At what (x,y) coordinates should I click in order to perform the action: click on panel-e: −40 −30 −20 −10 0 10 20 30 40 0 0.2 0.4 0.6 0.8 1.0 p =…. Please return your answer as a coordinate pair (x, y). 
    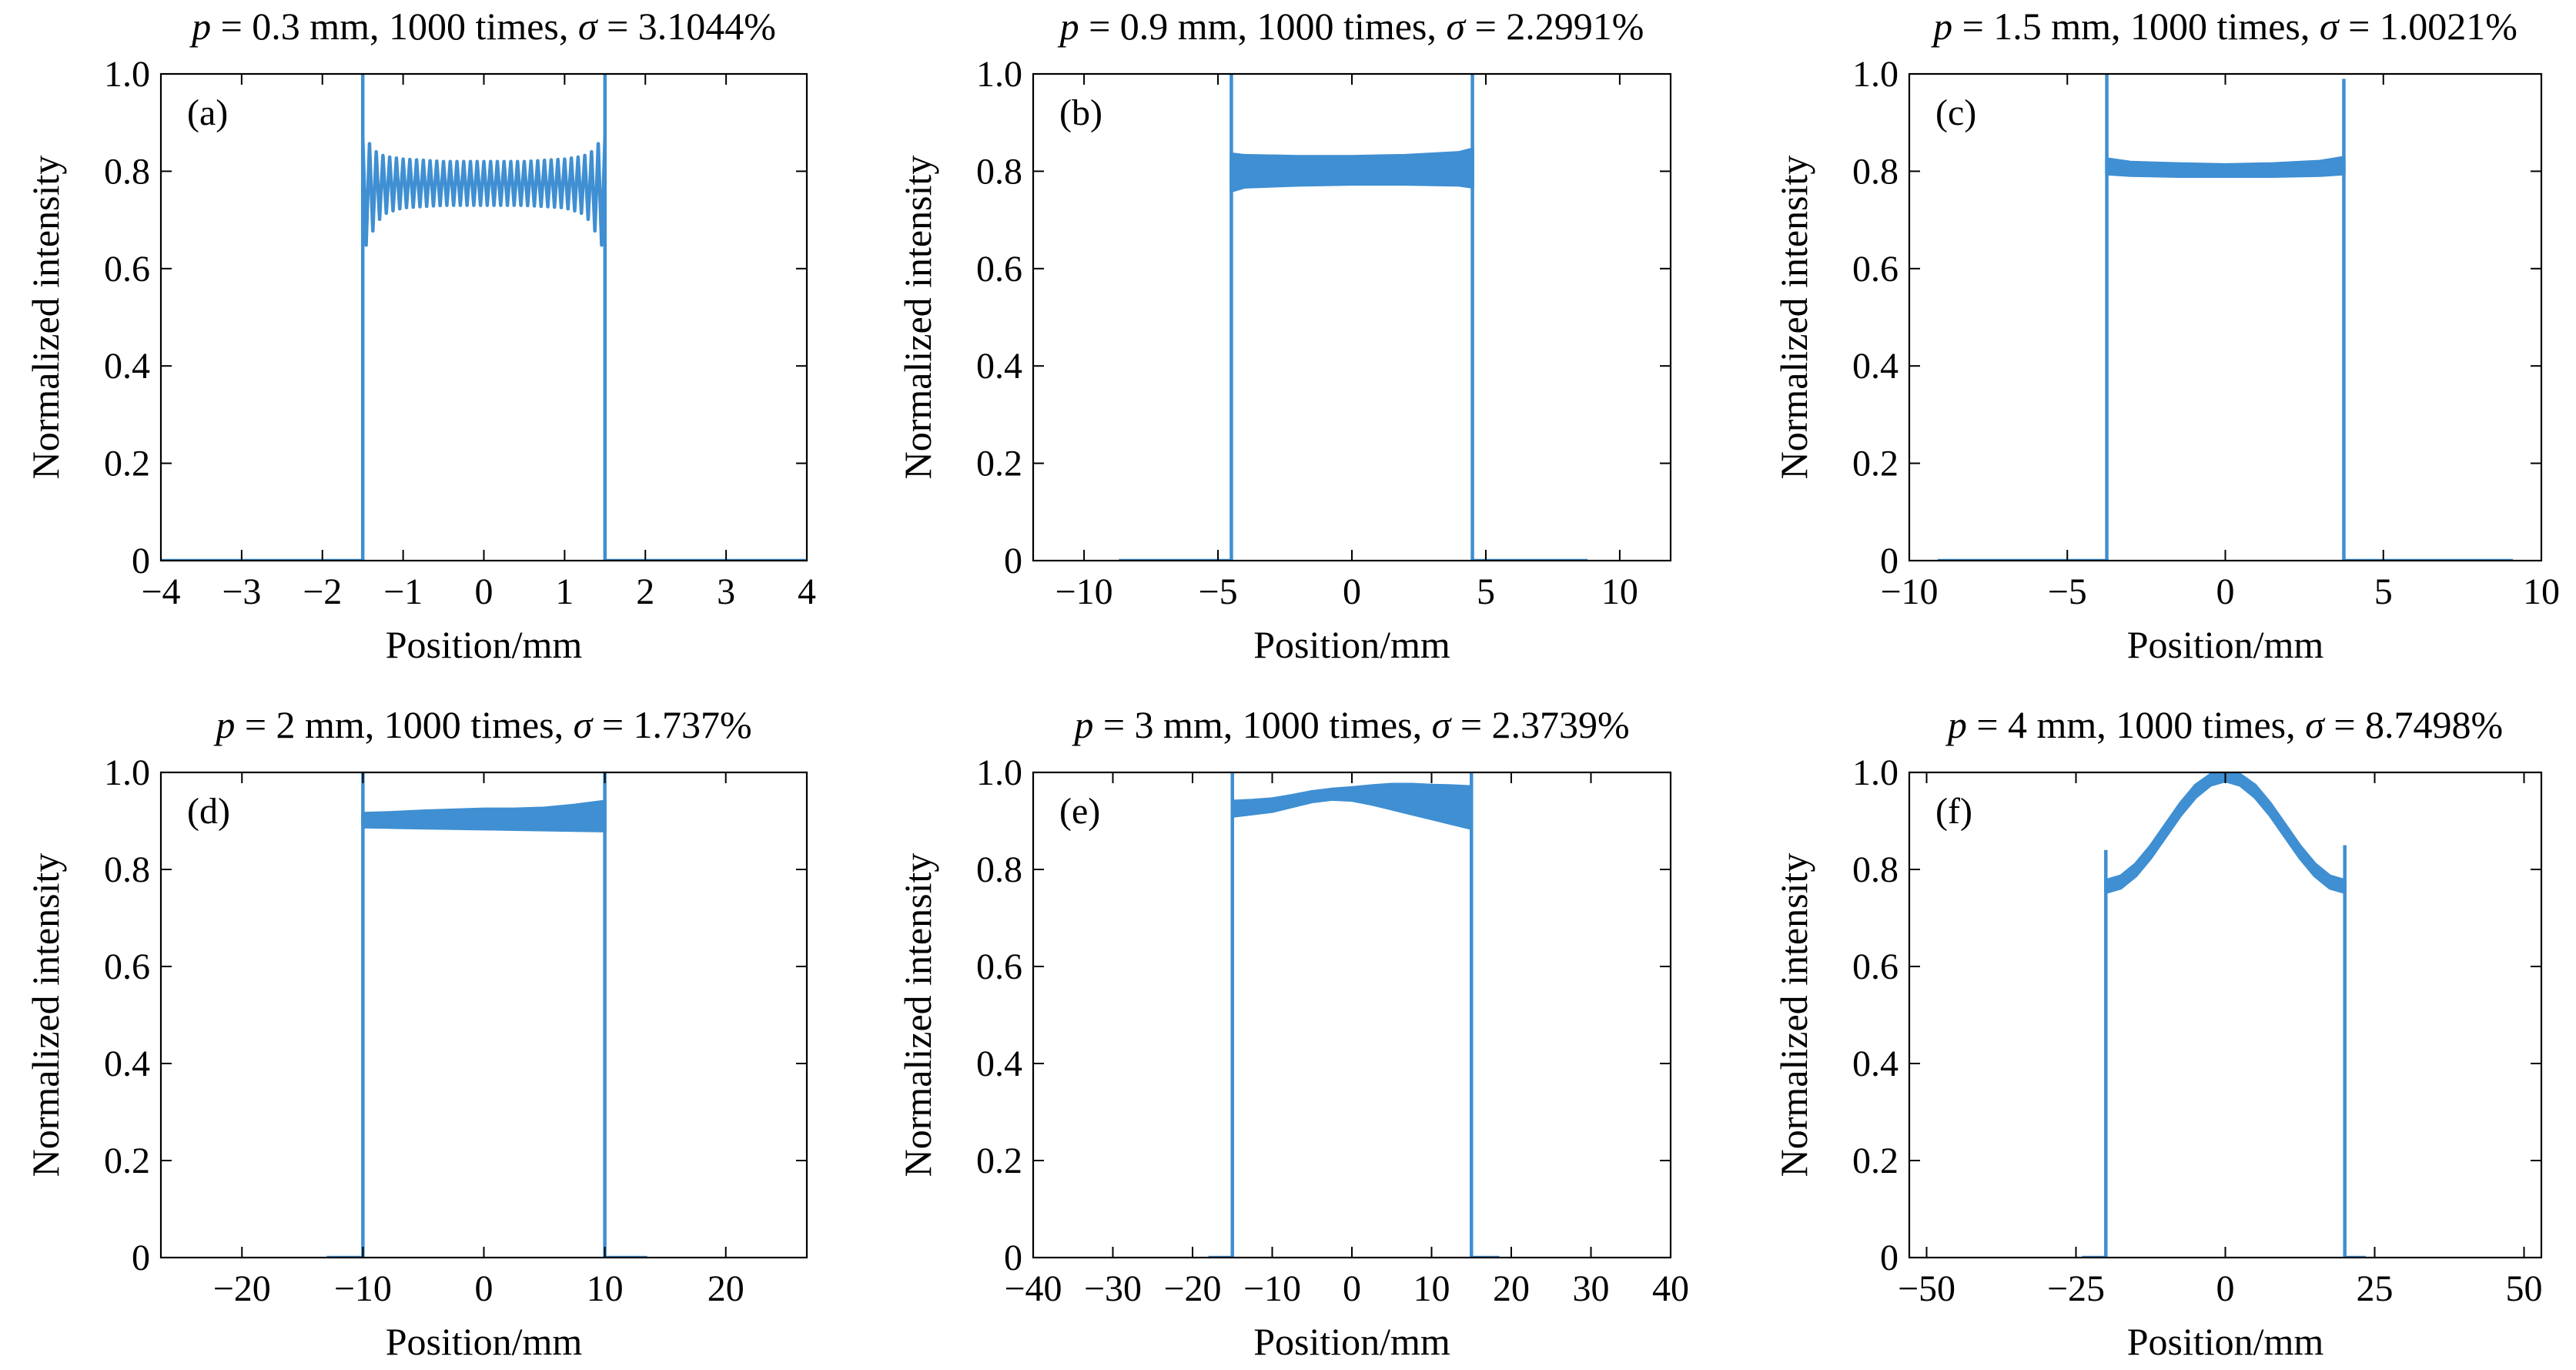
    Looking at the image, I should click on (1292, 1033).